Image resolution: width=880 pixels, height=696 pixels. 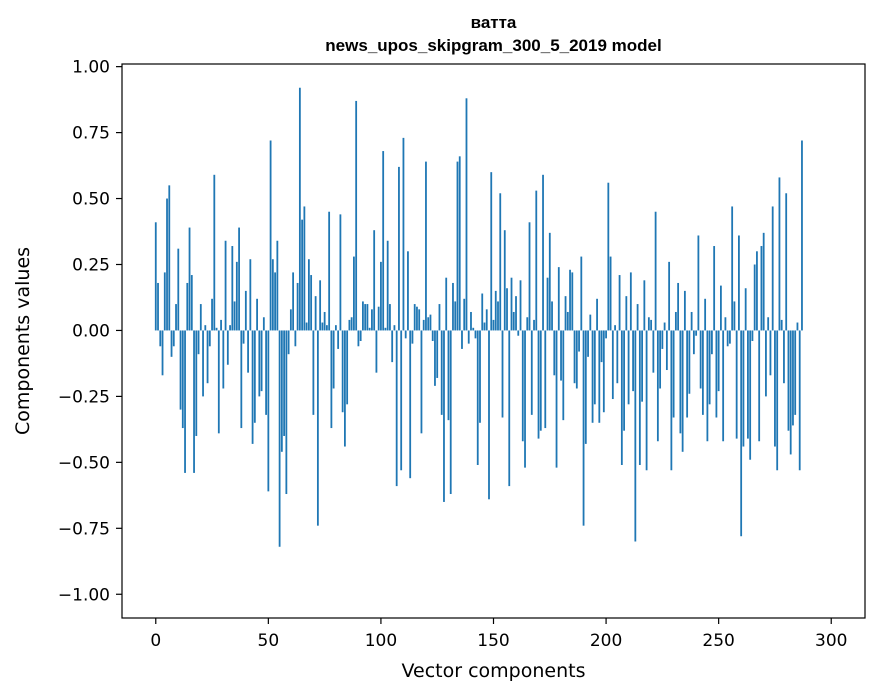 I want to click on y-tick-label: −0.50, so click(x=84, y=463).